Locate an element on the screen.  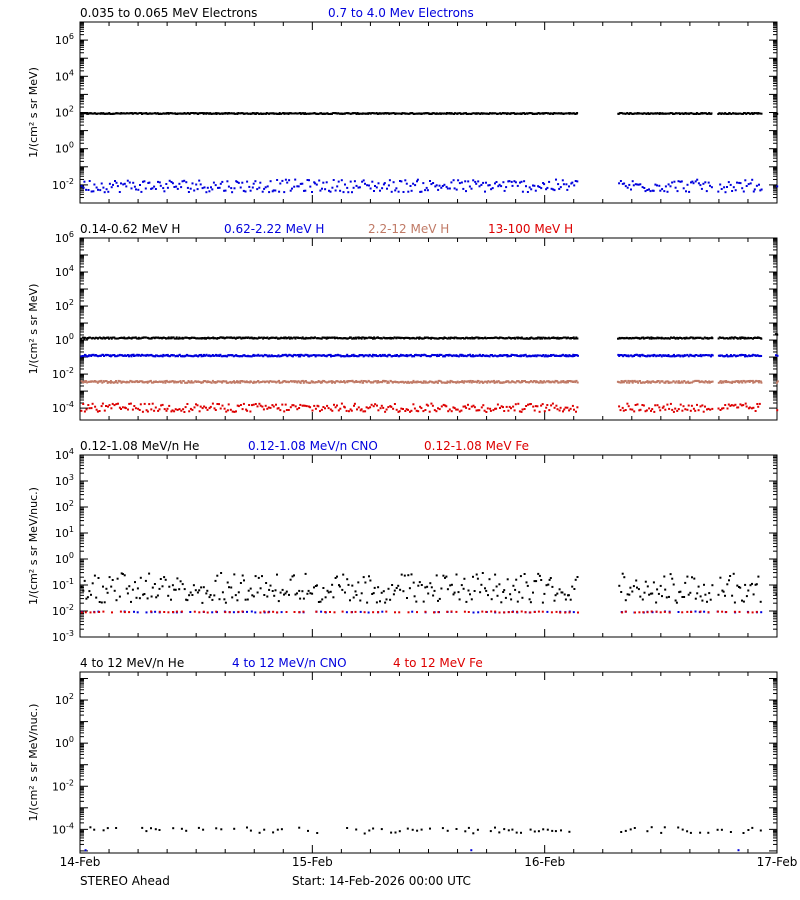
y-tick-label: 104 is located at coordinates (64, 454).